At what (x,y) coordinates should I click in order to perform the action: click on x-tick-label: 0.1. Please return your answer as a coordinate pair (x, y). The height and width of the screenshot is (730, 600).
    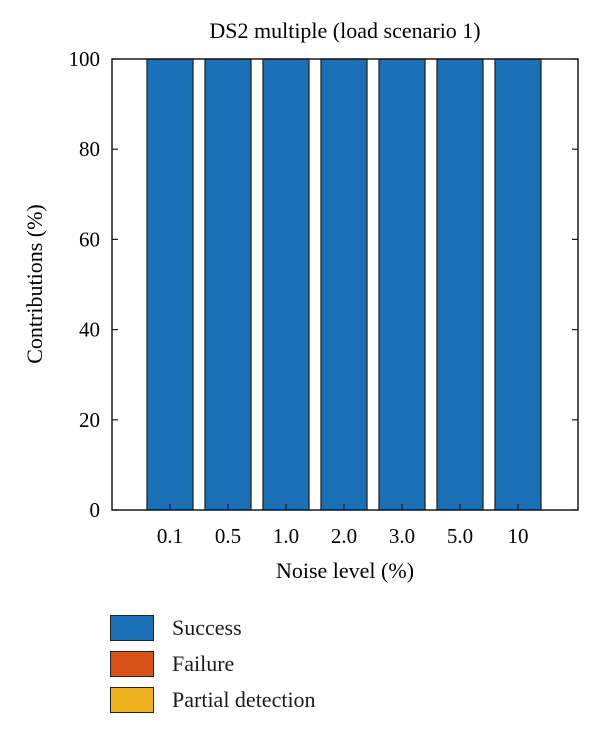
    Looking at the image, I should click on (170, 536).